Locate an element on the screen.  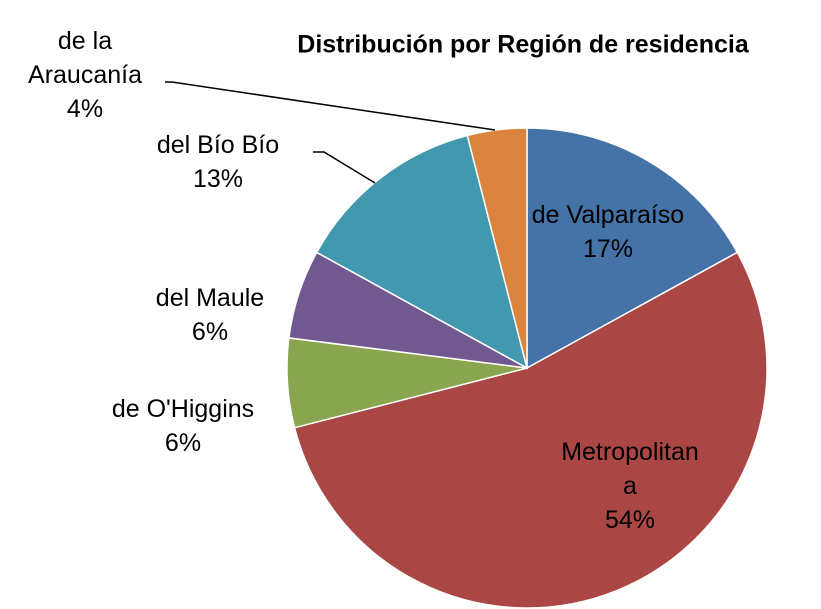
category-label: Metropolitana is located at coordinates (630, 469).